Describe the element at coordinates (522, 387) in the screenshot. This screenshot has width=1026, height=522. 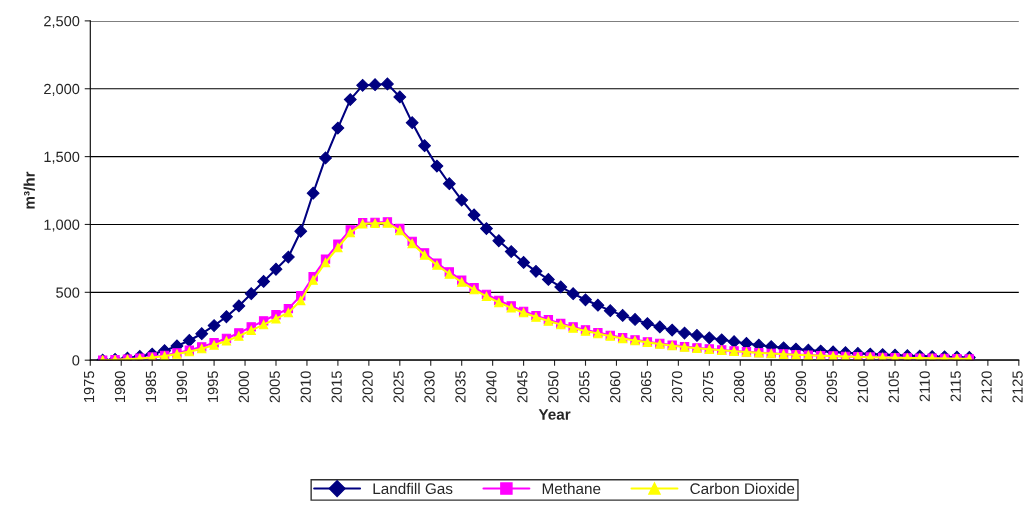
I see `x-tick-label: 2045` at that location.